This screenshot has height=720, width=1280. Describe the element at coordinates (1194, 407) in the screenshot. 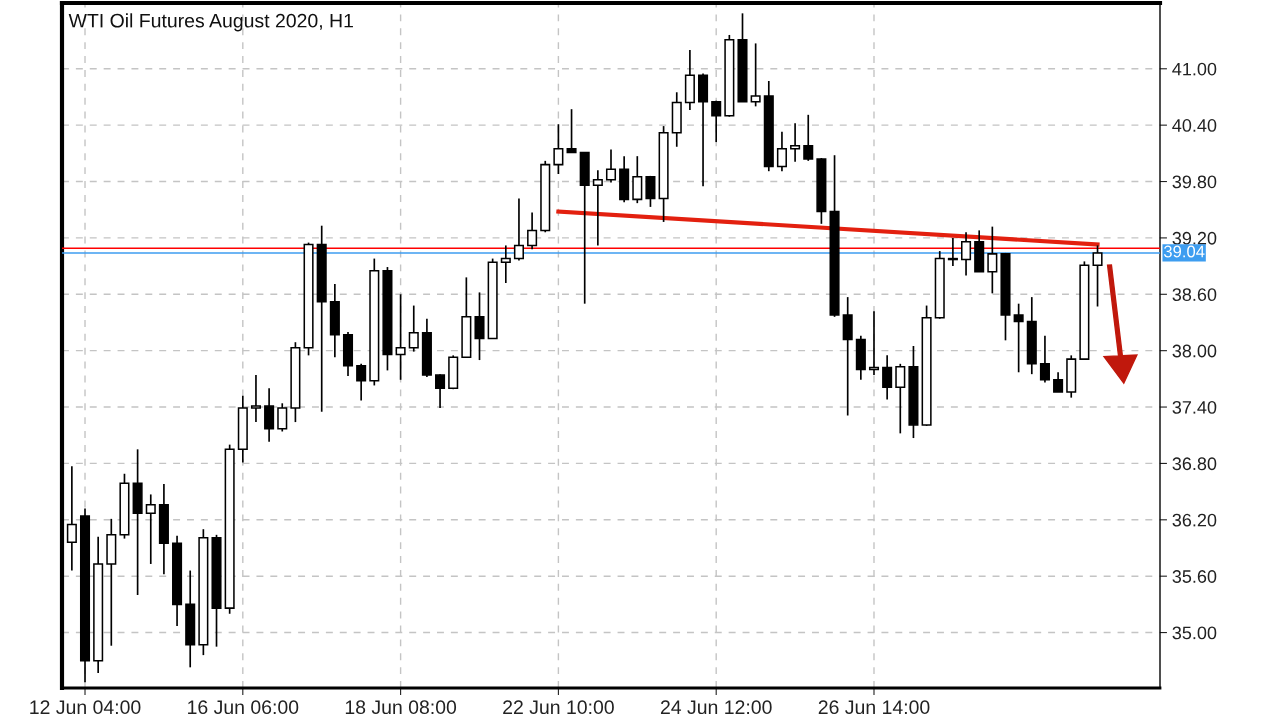

I see `y-tick-label: 37.40` at that location.